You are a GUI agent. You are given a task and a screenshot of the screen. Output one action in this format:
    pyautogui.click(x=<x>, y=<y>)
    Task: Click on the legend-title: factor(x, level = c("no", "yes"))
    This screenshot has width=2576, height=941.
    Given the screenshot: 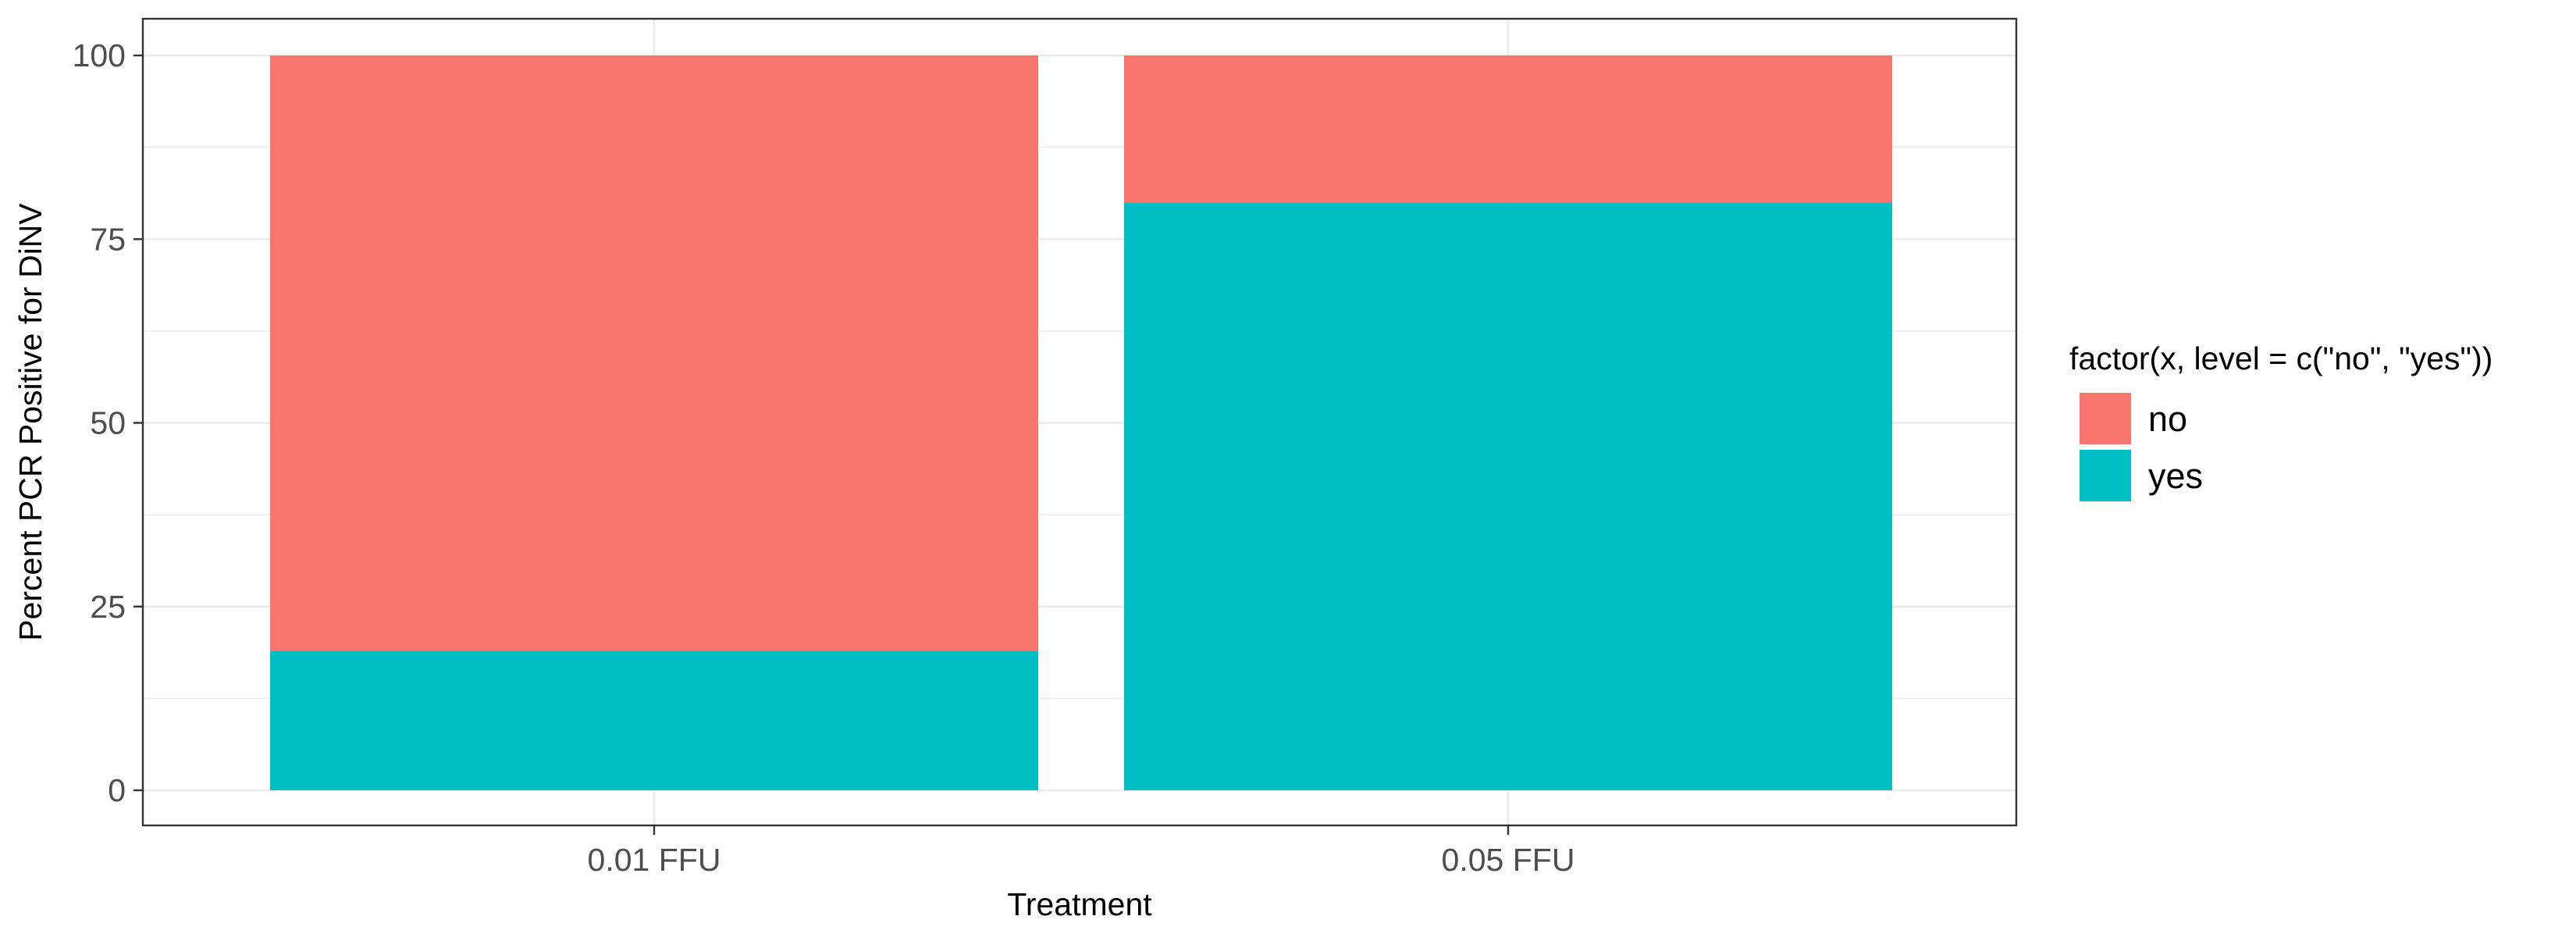 What is the action you would take?
    pyautogui.click(x=2280, y=358)
    